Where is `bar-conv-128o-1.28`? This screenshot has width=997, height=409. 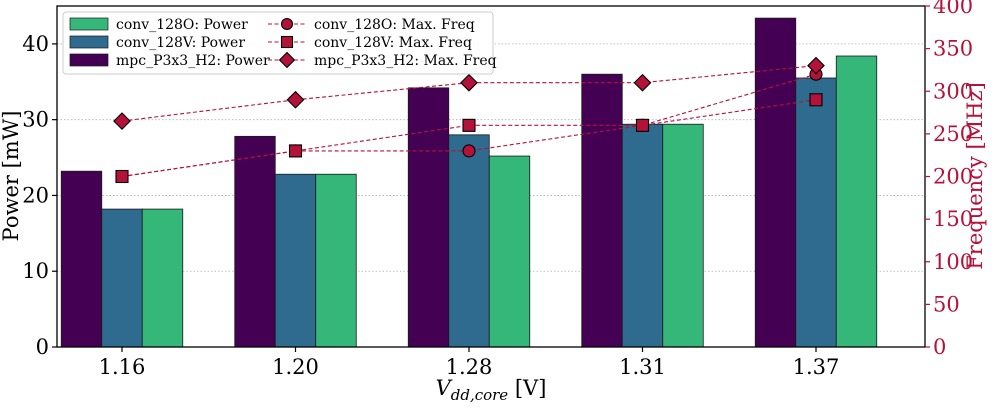 bar-conv-128o-1.28 is located at coordinates (509, 251).